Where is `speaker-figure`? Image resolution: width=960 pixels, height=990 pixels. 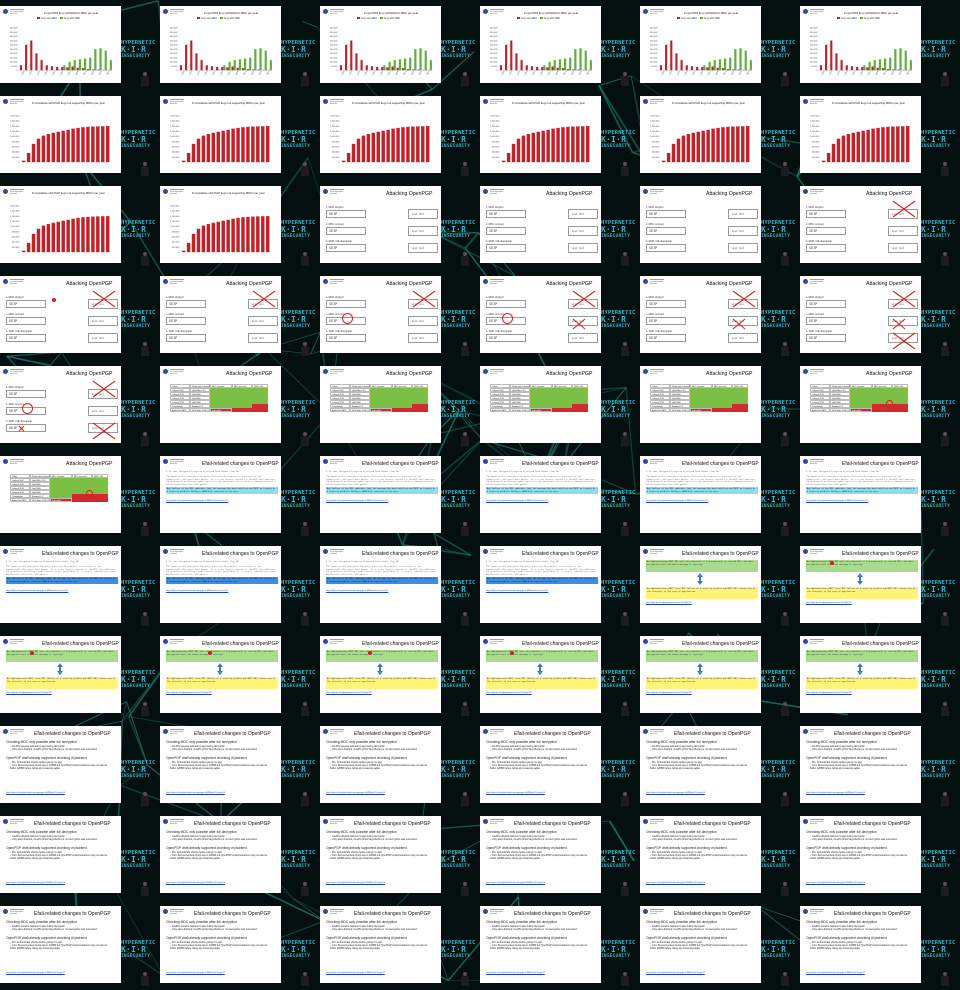
speaker-figure is located at coordinates (945, 79).